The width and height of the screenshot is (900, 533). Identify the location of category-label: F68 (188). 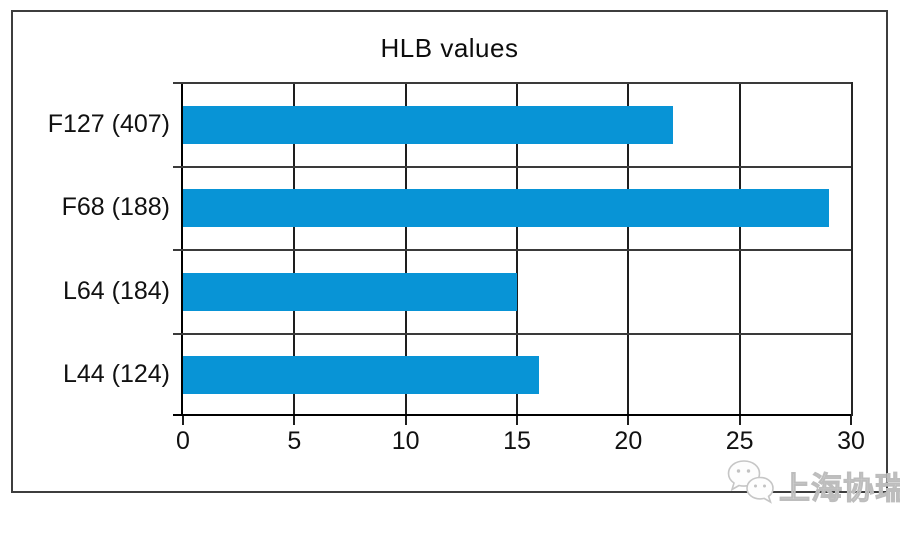
(115, 207).